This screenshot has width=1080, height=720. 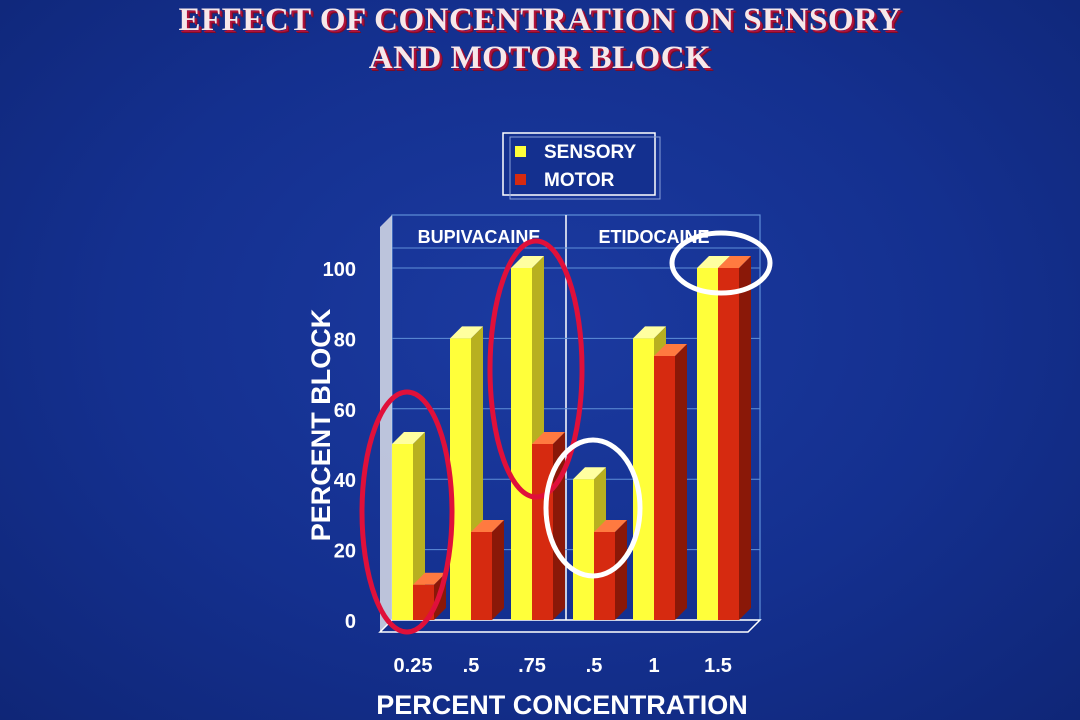 I want to click on group-label: BUPIVACAINE, so click(x=479, y=237).